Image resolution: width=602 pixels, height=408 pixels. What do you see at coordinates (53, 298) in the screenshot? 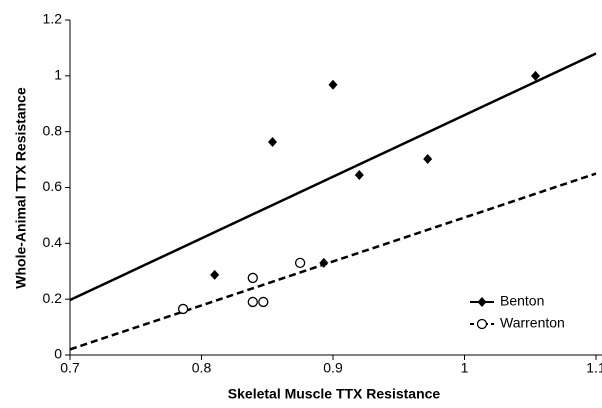
I see `y-tick-label: 0.2` at bounding box center [53, 298].